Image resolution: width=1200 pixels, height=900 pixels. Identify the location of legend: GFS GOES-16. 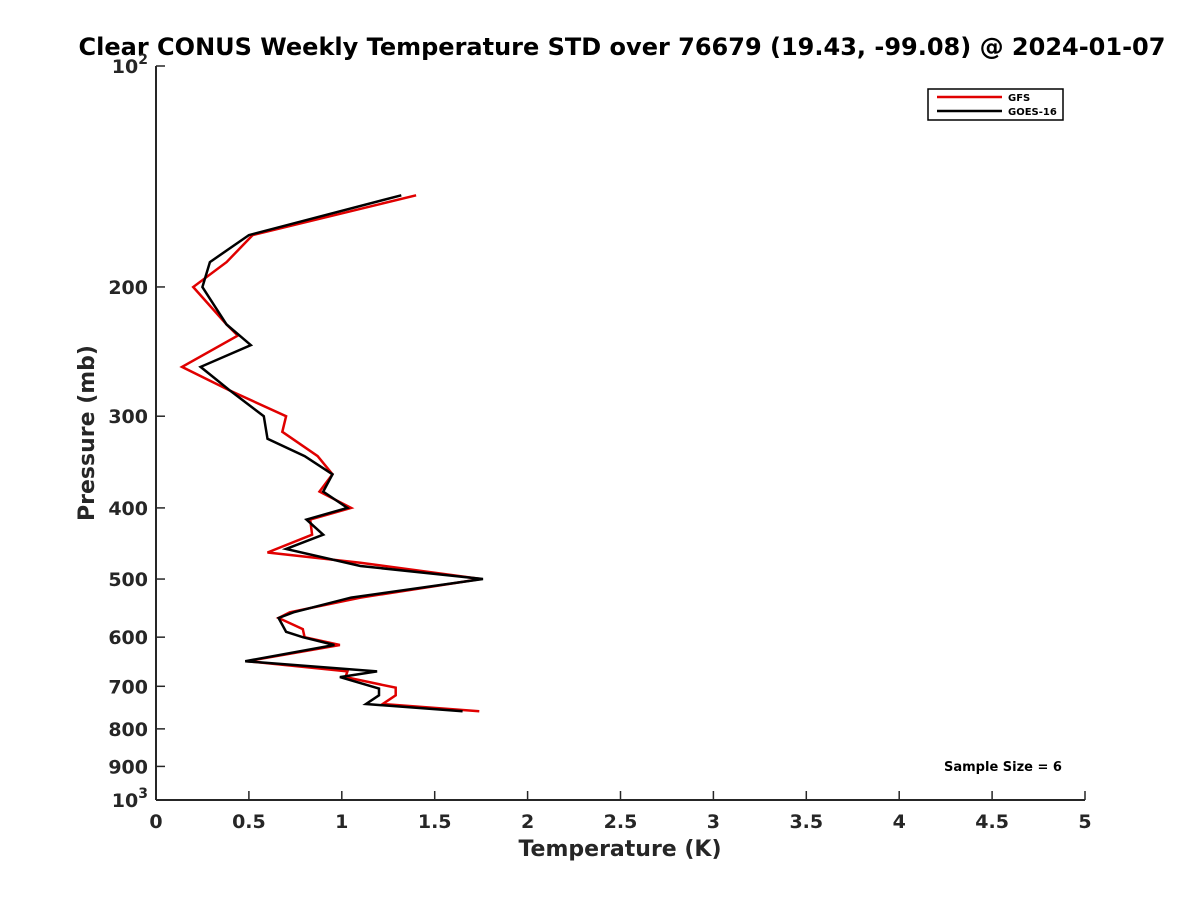
(995, 104).